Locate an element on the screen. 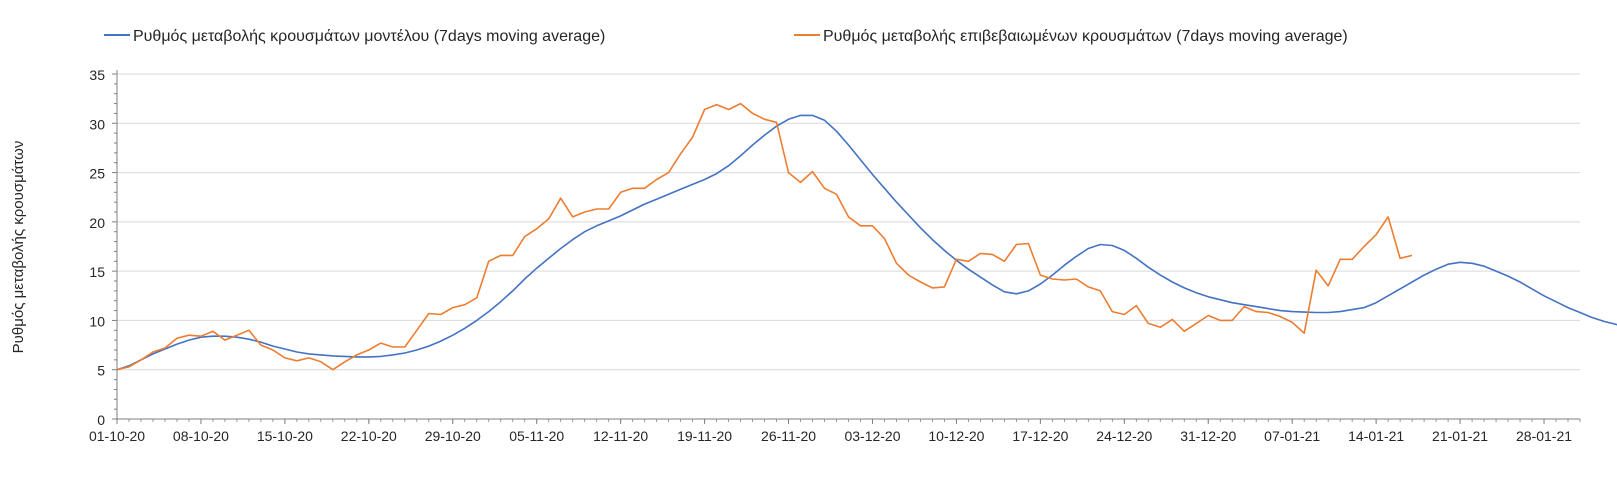 The image size is (1617, 497). y-tick-label: 20 is located at coordinates (97, 223).